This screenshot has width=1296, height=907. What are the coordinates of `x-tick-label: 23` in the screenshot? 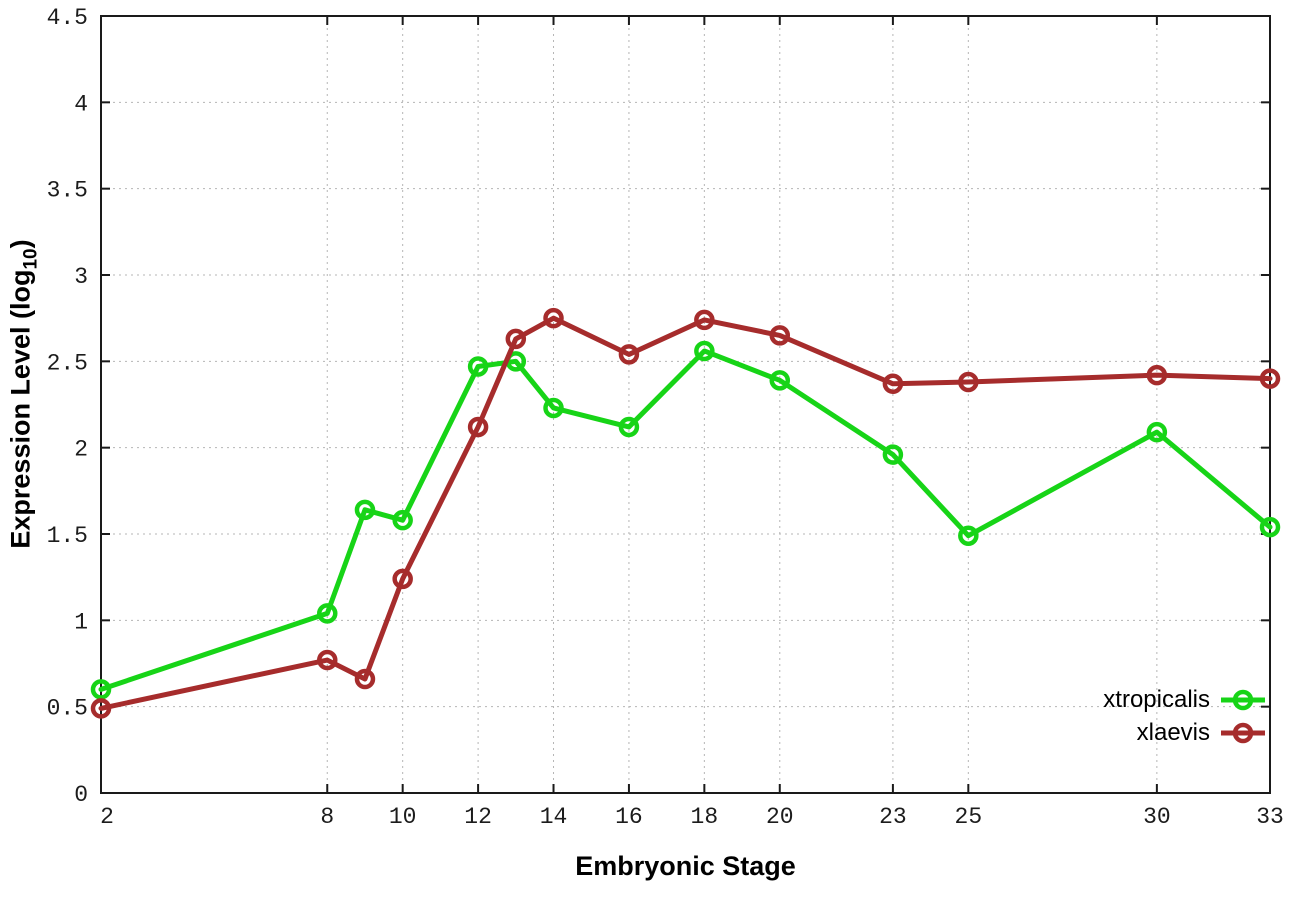 It's located at (893, 817).